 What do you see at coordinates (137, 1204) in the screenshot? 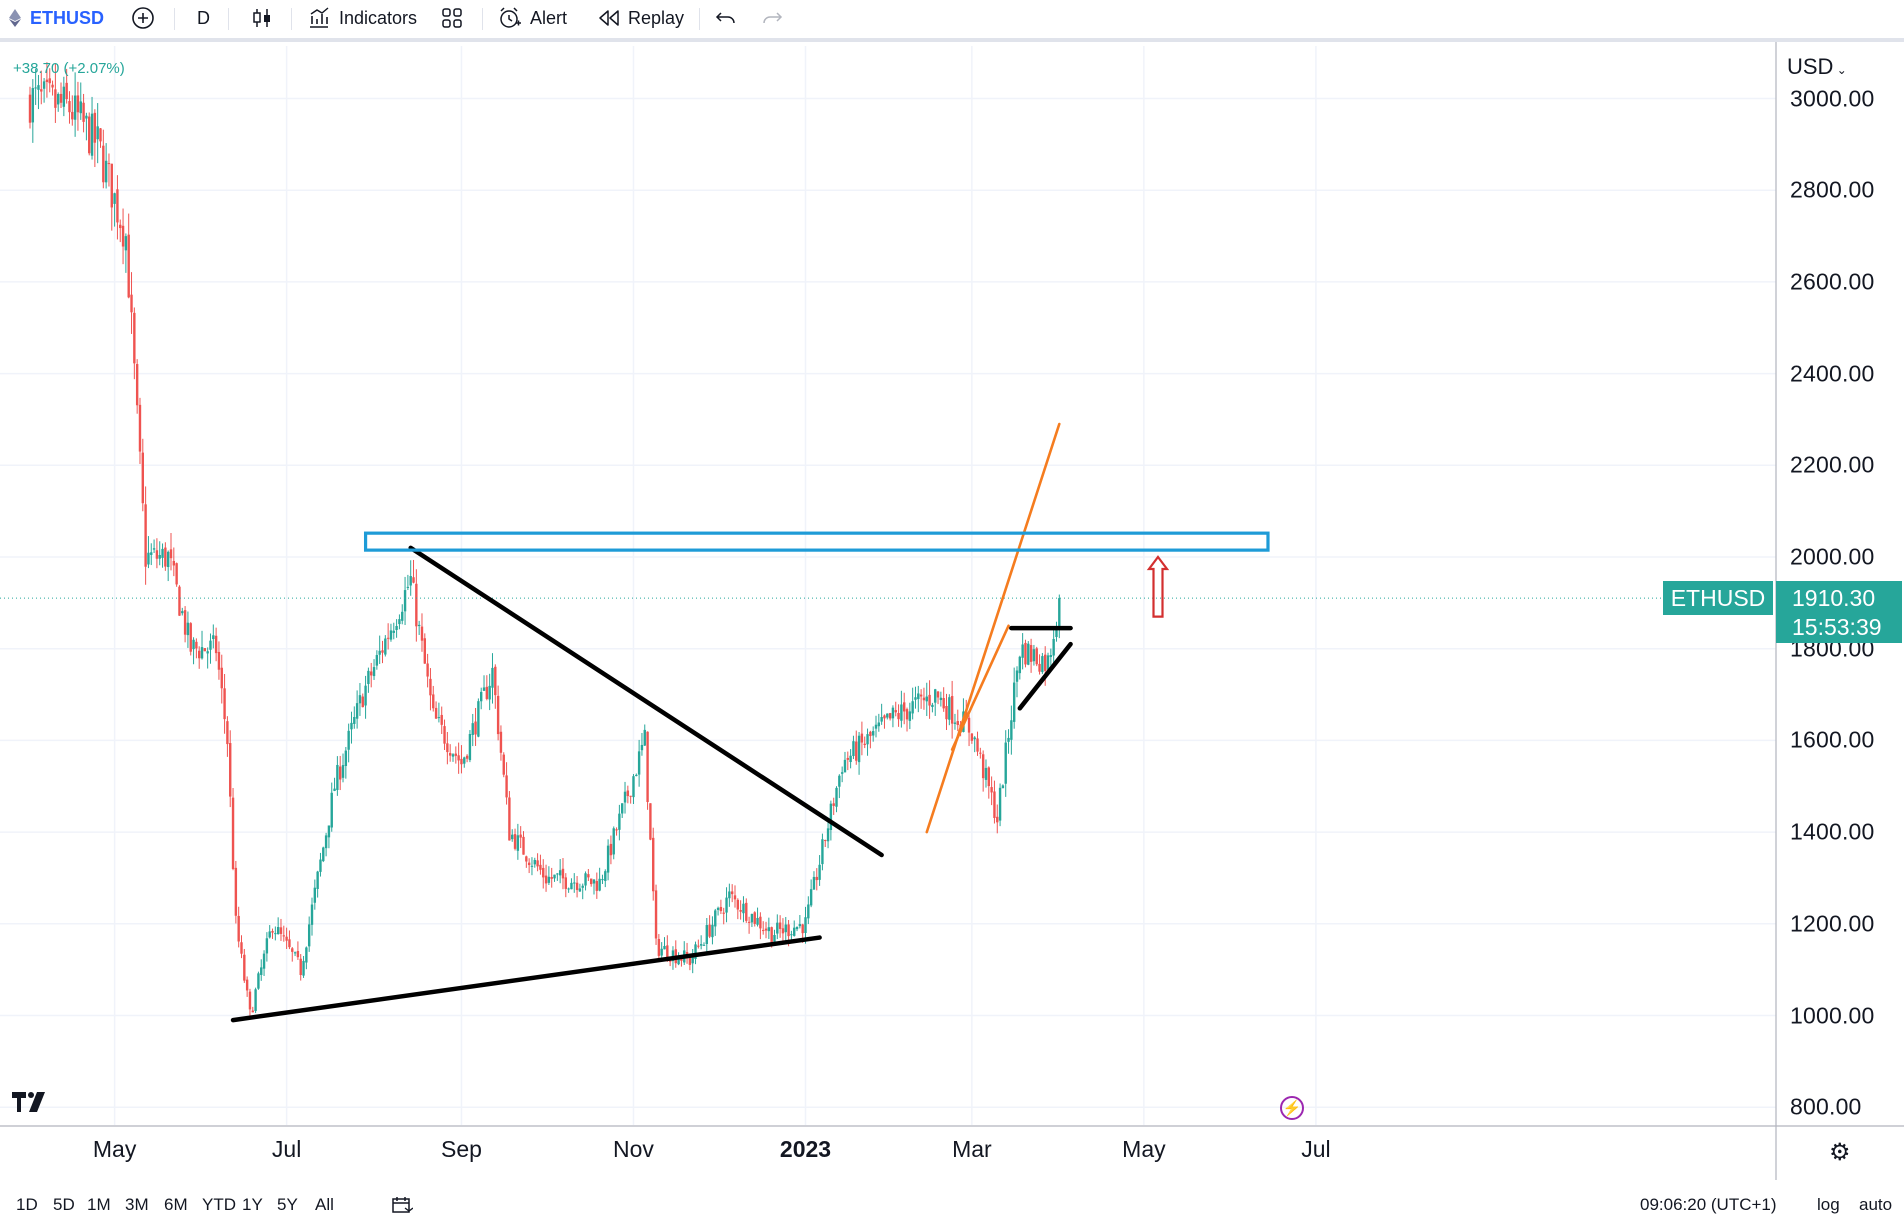
I see `range-button-3m: 3M` at bounding box center [137, 1204].